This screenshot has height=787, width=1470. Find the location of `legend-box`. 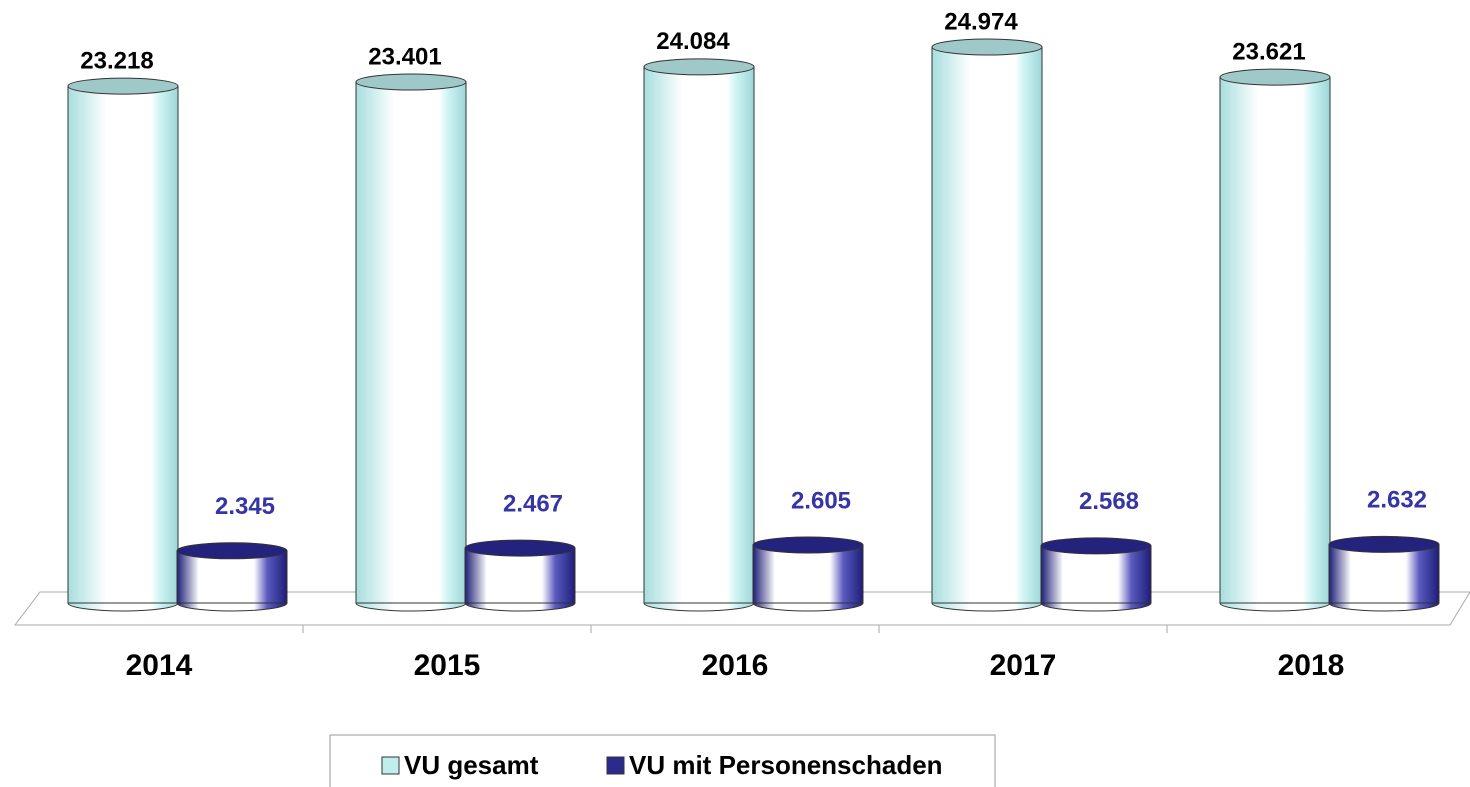

legend-box is located at coordinates (662, 760).